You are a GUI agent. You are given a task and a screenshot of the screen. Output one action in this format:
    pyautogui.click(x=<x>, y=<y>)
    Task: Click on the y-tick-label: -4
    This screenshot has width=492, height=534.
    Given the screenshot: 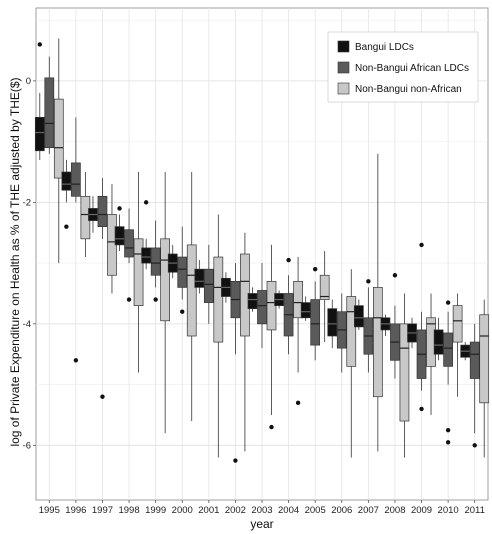 What is the action you would take?
    pyautogui.click(x=27, y=324)
    